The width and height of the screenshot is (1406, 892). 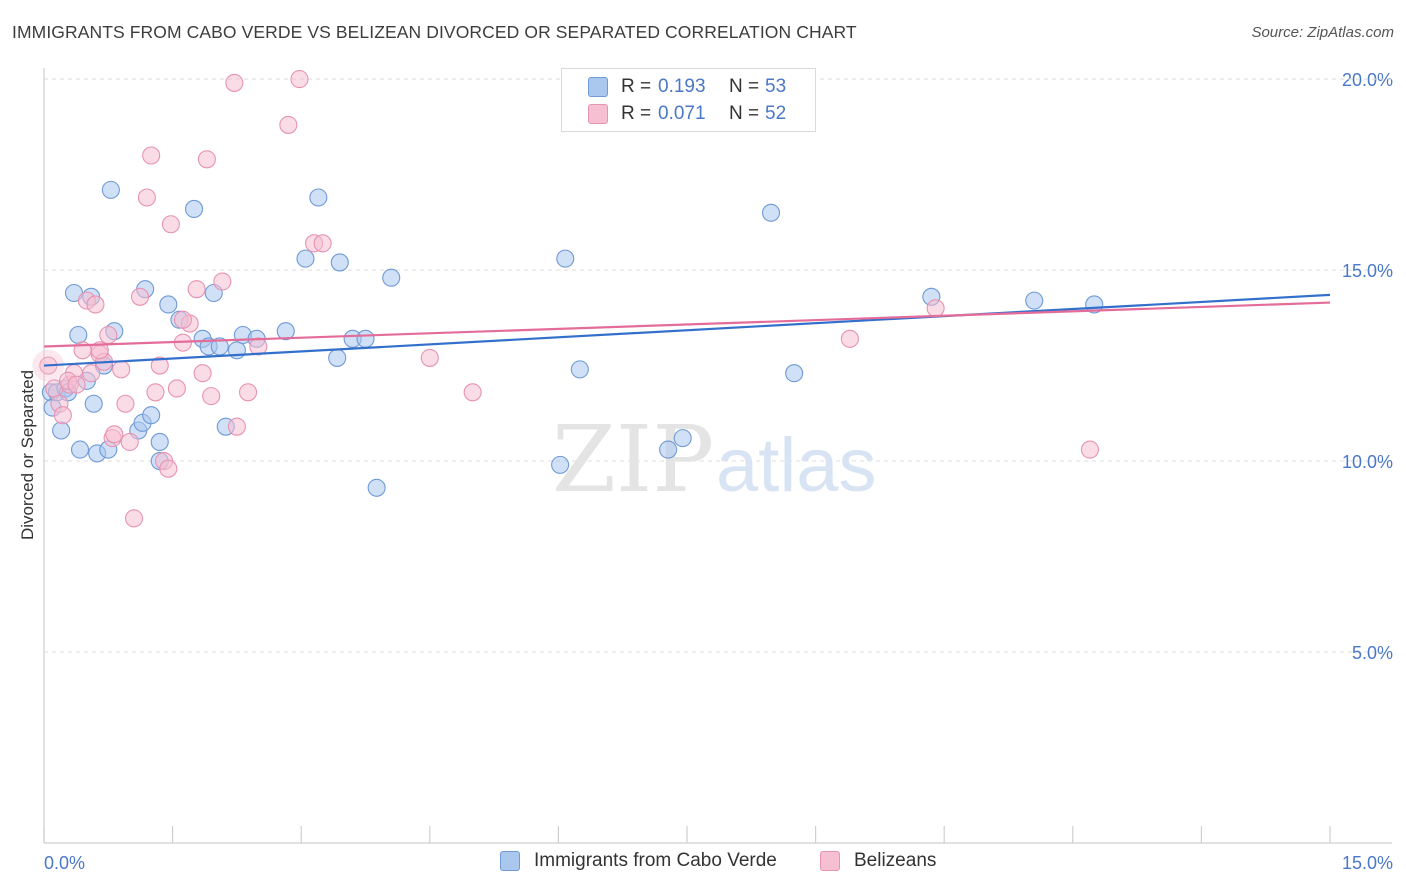 What do you see at coordinates (682, 86) in the screenshot?
I see `r-value: 0.193` at bounding box center [682, 86].